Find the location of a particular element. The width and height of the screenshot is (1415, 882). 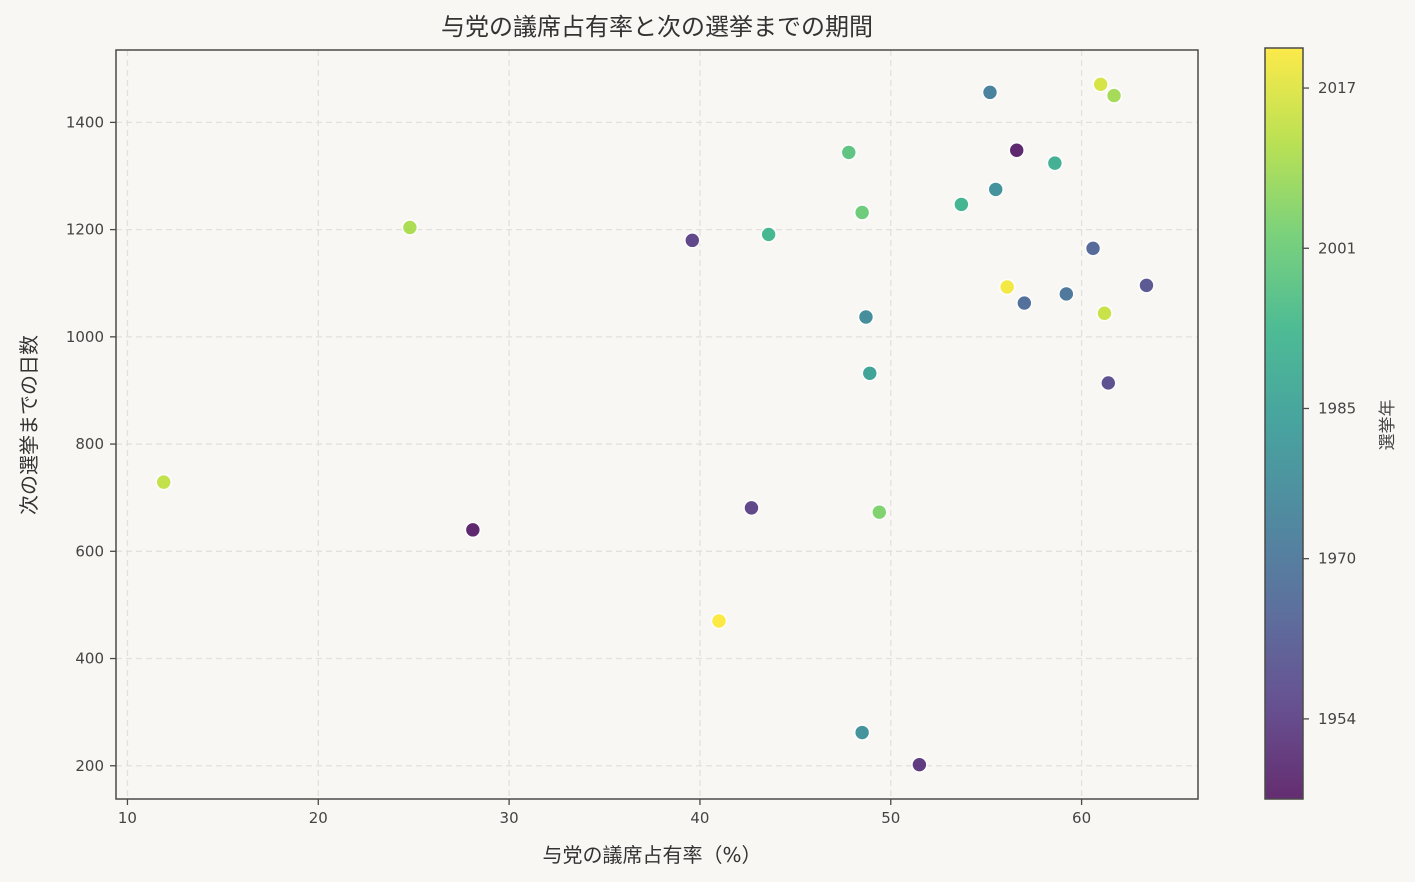

colorbar-ticks: 1954 1970 1985 2001 2017 is located at coordinates (1329, 403).